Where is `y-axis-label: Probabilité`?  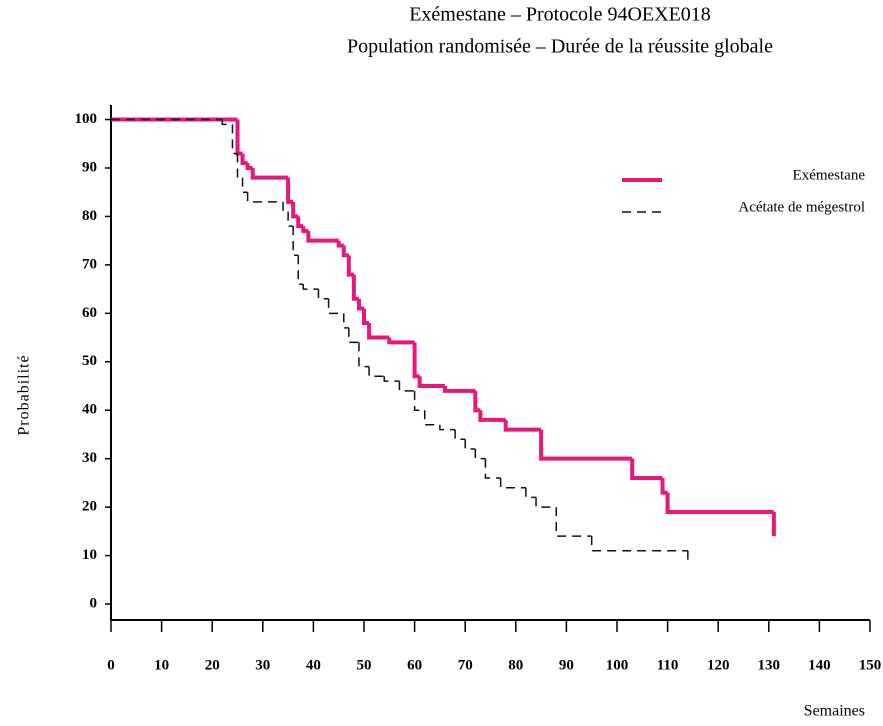
y-axis-label: Probabilité is located at coordinates (24, 394).